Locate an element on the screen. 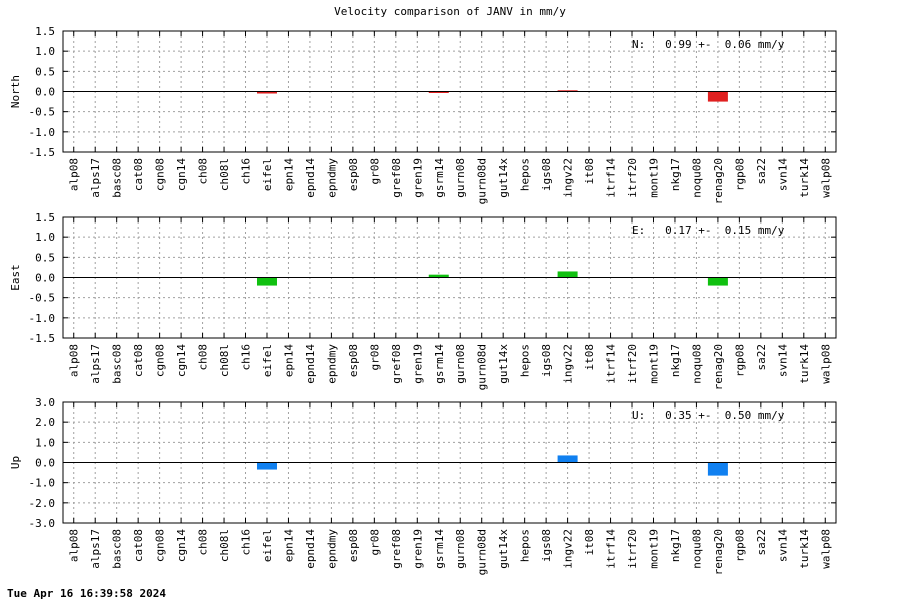 Image resolution: width=900 pixels, height=600 pixels. y-tick-label: -2.0 is located at coordinates (42, 503).